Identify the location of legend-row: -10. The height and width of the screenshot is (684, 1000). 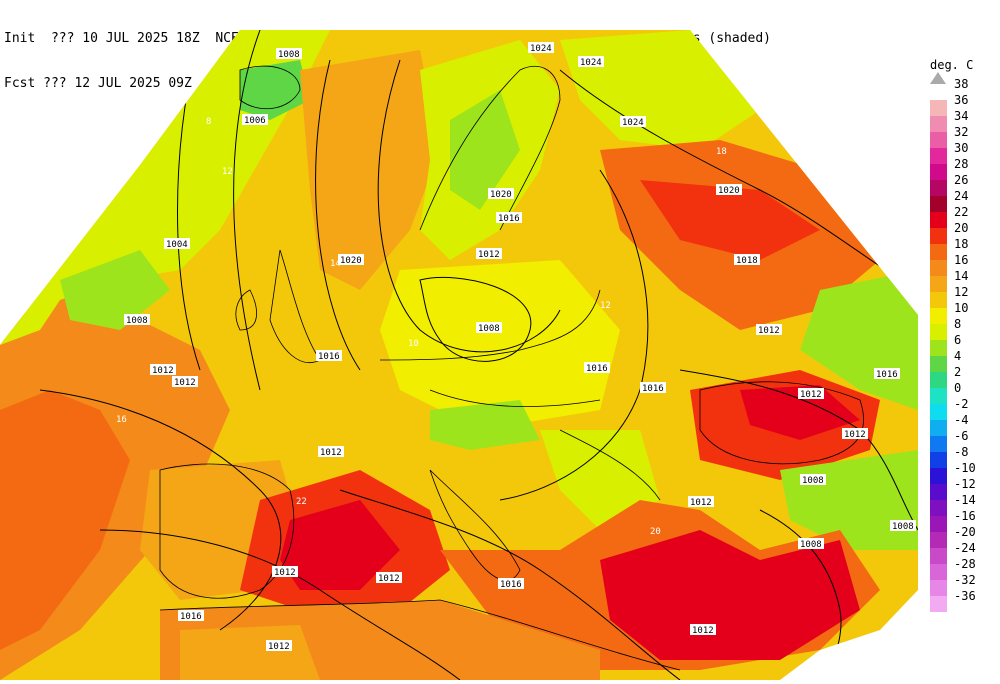
(963, 472).